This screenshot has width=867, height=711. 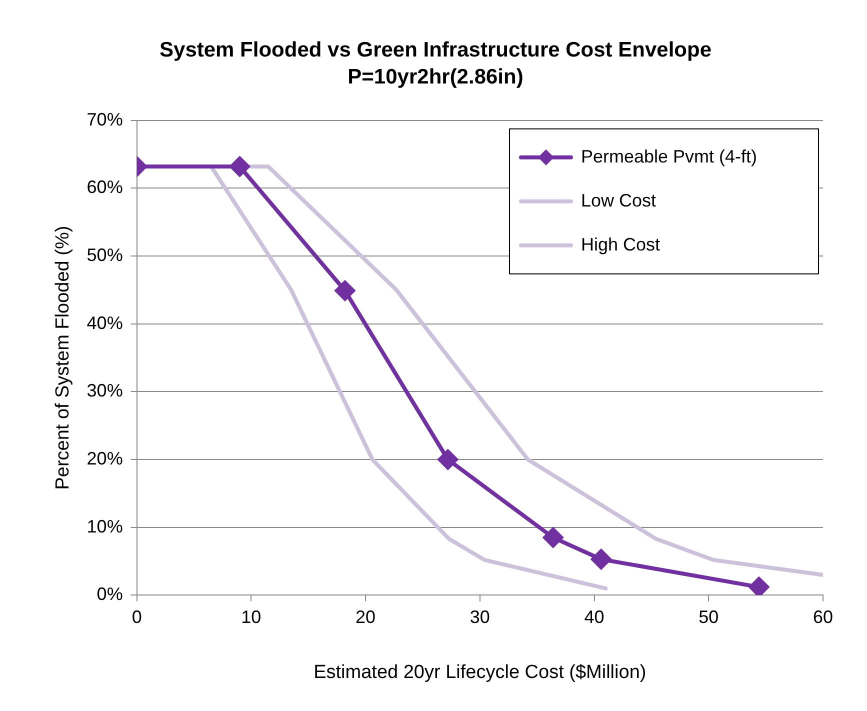 What do you see at coordinates (480, 672) in the screenshot?
I see `x-axis-title: Estimated 20yr Lifecycle Cost ($Million)` at bounding box center [480, 672].